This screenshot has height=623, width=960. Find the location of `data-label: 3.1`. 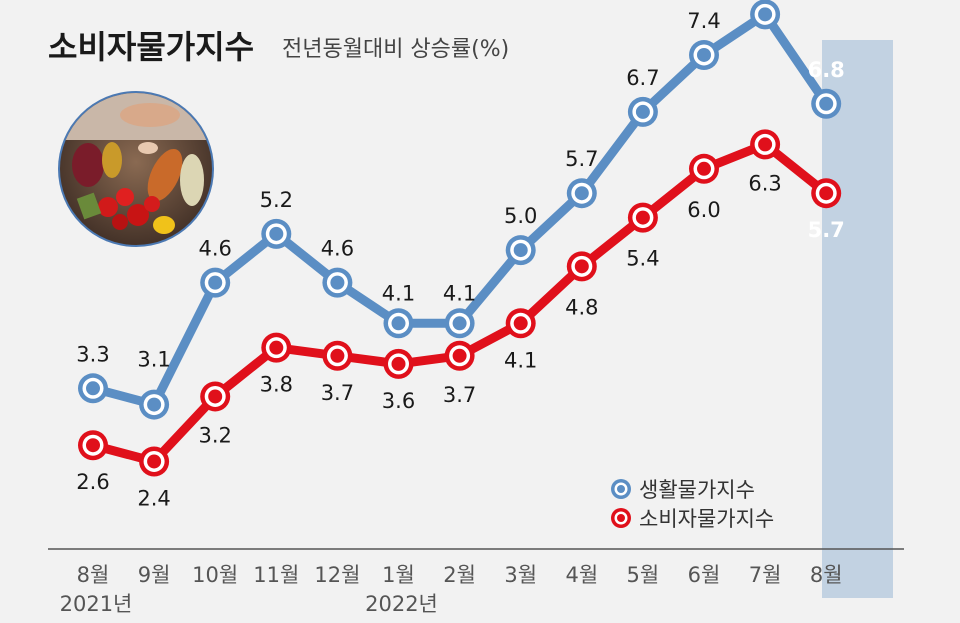

data-label: 3.1 is located at coordinates (153, 360).